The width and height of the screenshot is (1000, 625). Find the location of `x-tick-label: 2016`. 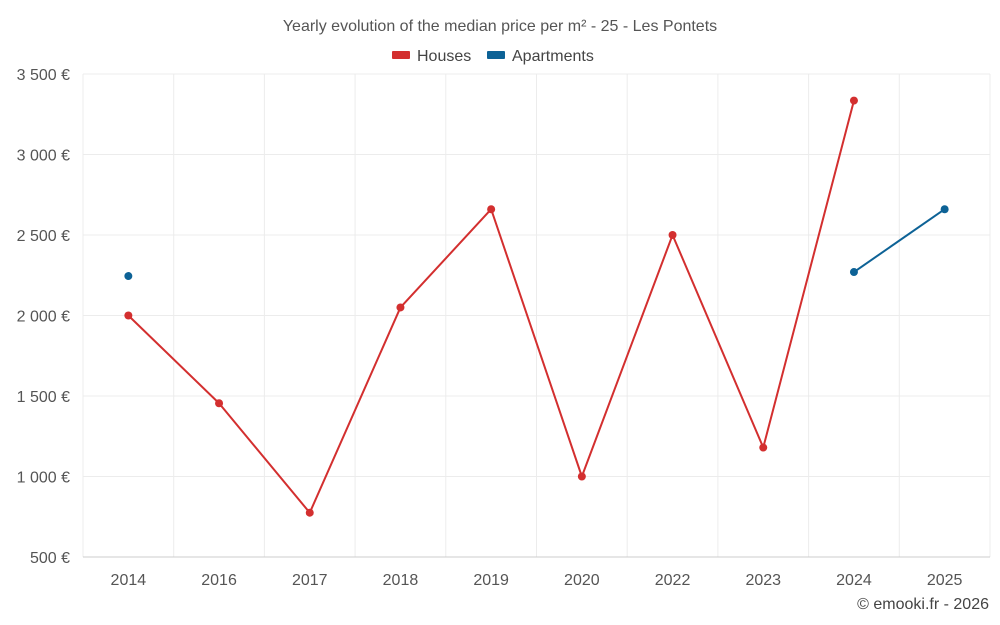

x-tick-label: 2016 is located at coordinates (219, 580).